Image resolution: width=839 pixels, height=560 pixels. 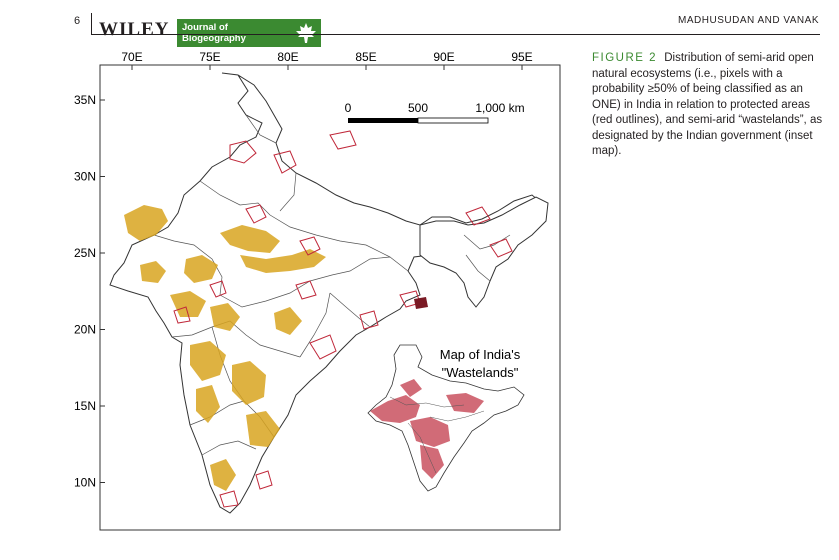 What do you see at coordinates (421, 303) in the screenshot?
I see `mangrove-marker` at bounding box center [421, 303].